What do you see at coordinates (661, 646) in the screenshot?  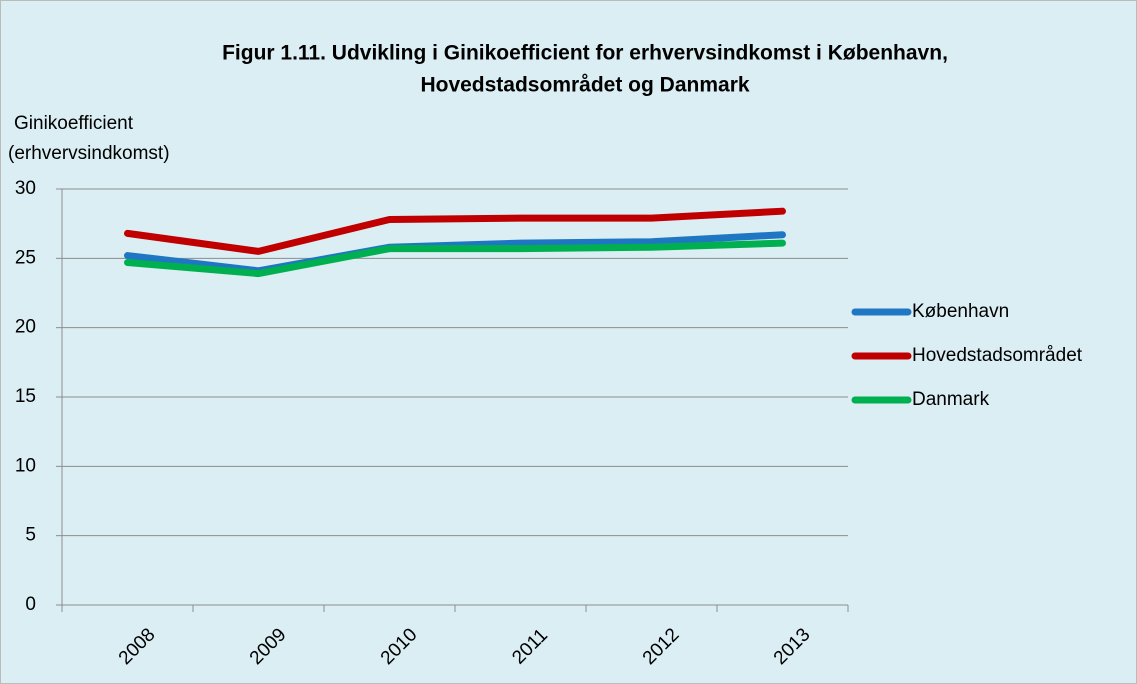 I see `x-tick-label: 2012` at bounding box center [661, 646].